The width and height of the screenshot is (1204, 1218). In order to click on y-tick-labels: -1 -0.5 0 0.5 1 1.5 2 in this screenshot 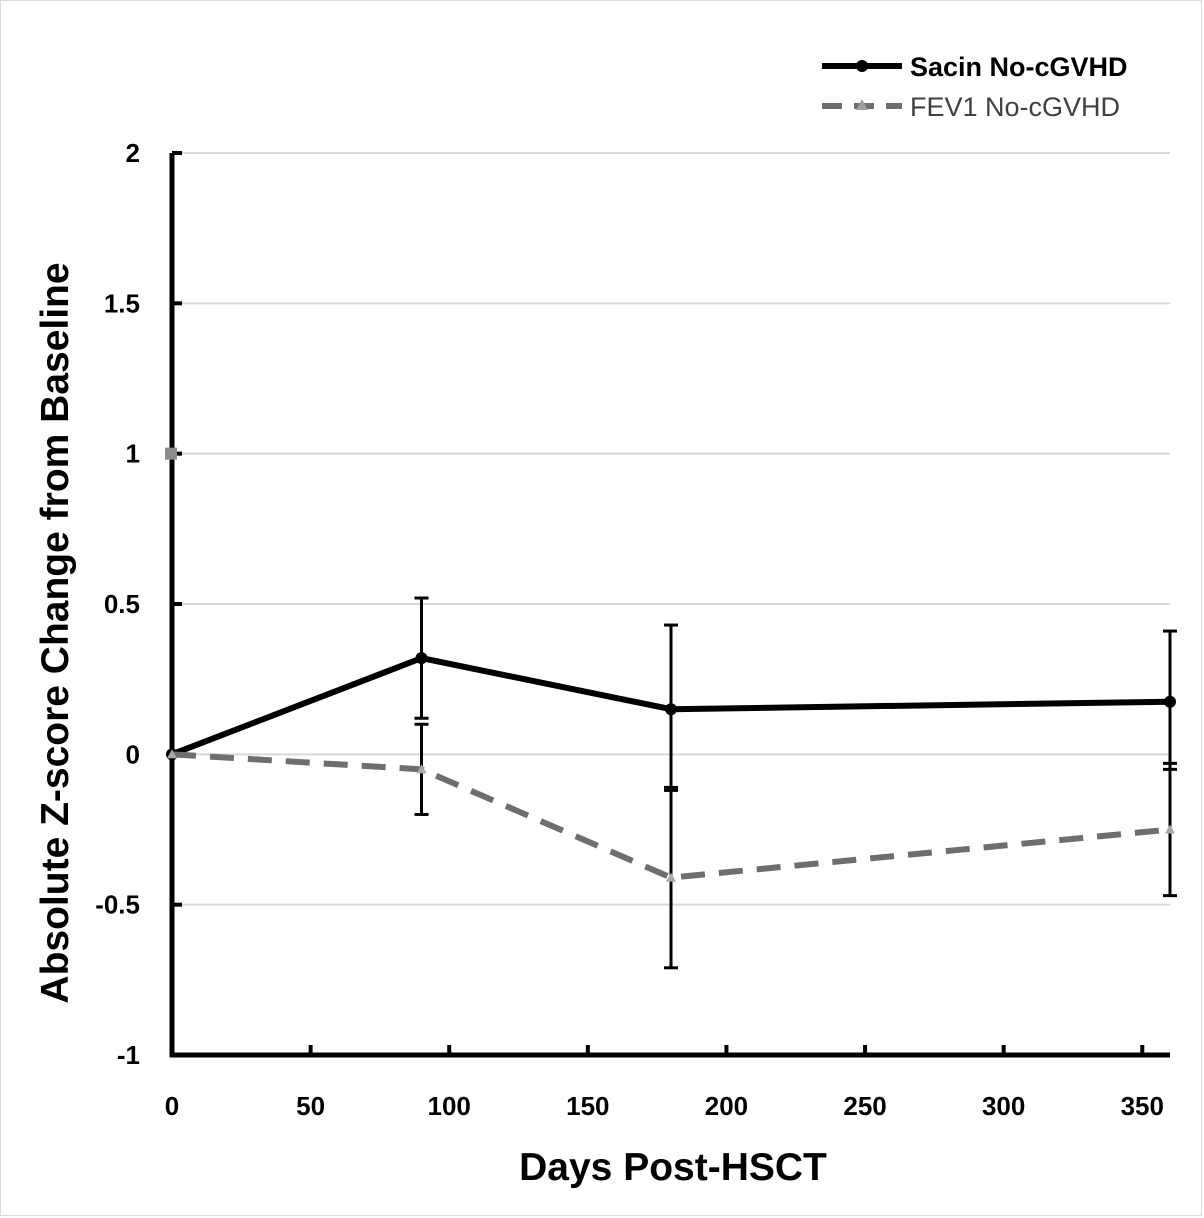, I will do `click(117, 604)`.